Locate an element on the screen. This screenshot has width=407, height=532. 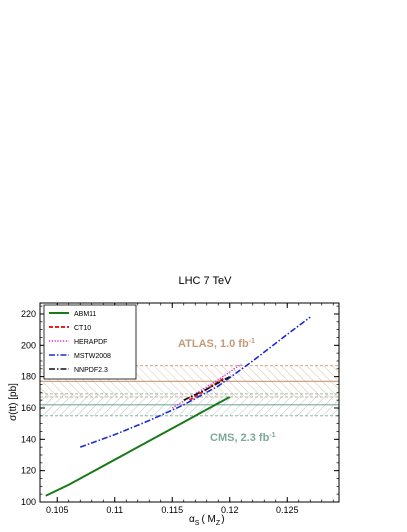
x-axis-label: αS( MZ) is located at coordinates (207, 520).